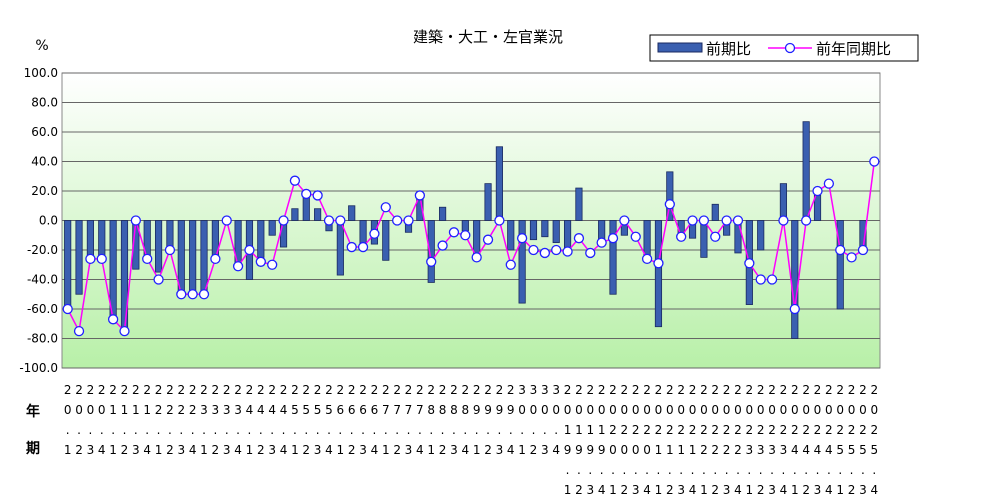 This screenshot has width=994, height=498. Describe the element at coordinates (374, 423) in the screenshot. I see `x-tick-label: 26.4` at that location.